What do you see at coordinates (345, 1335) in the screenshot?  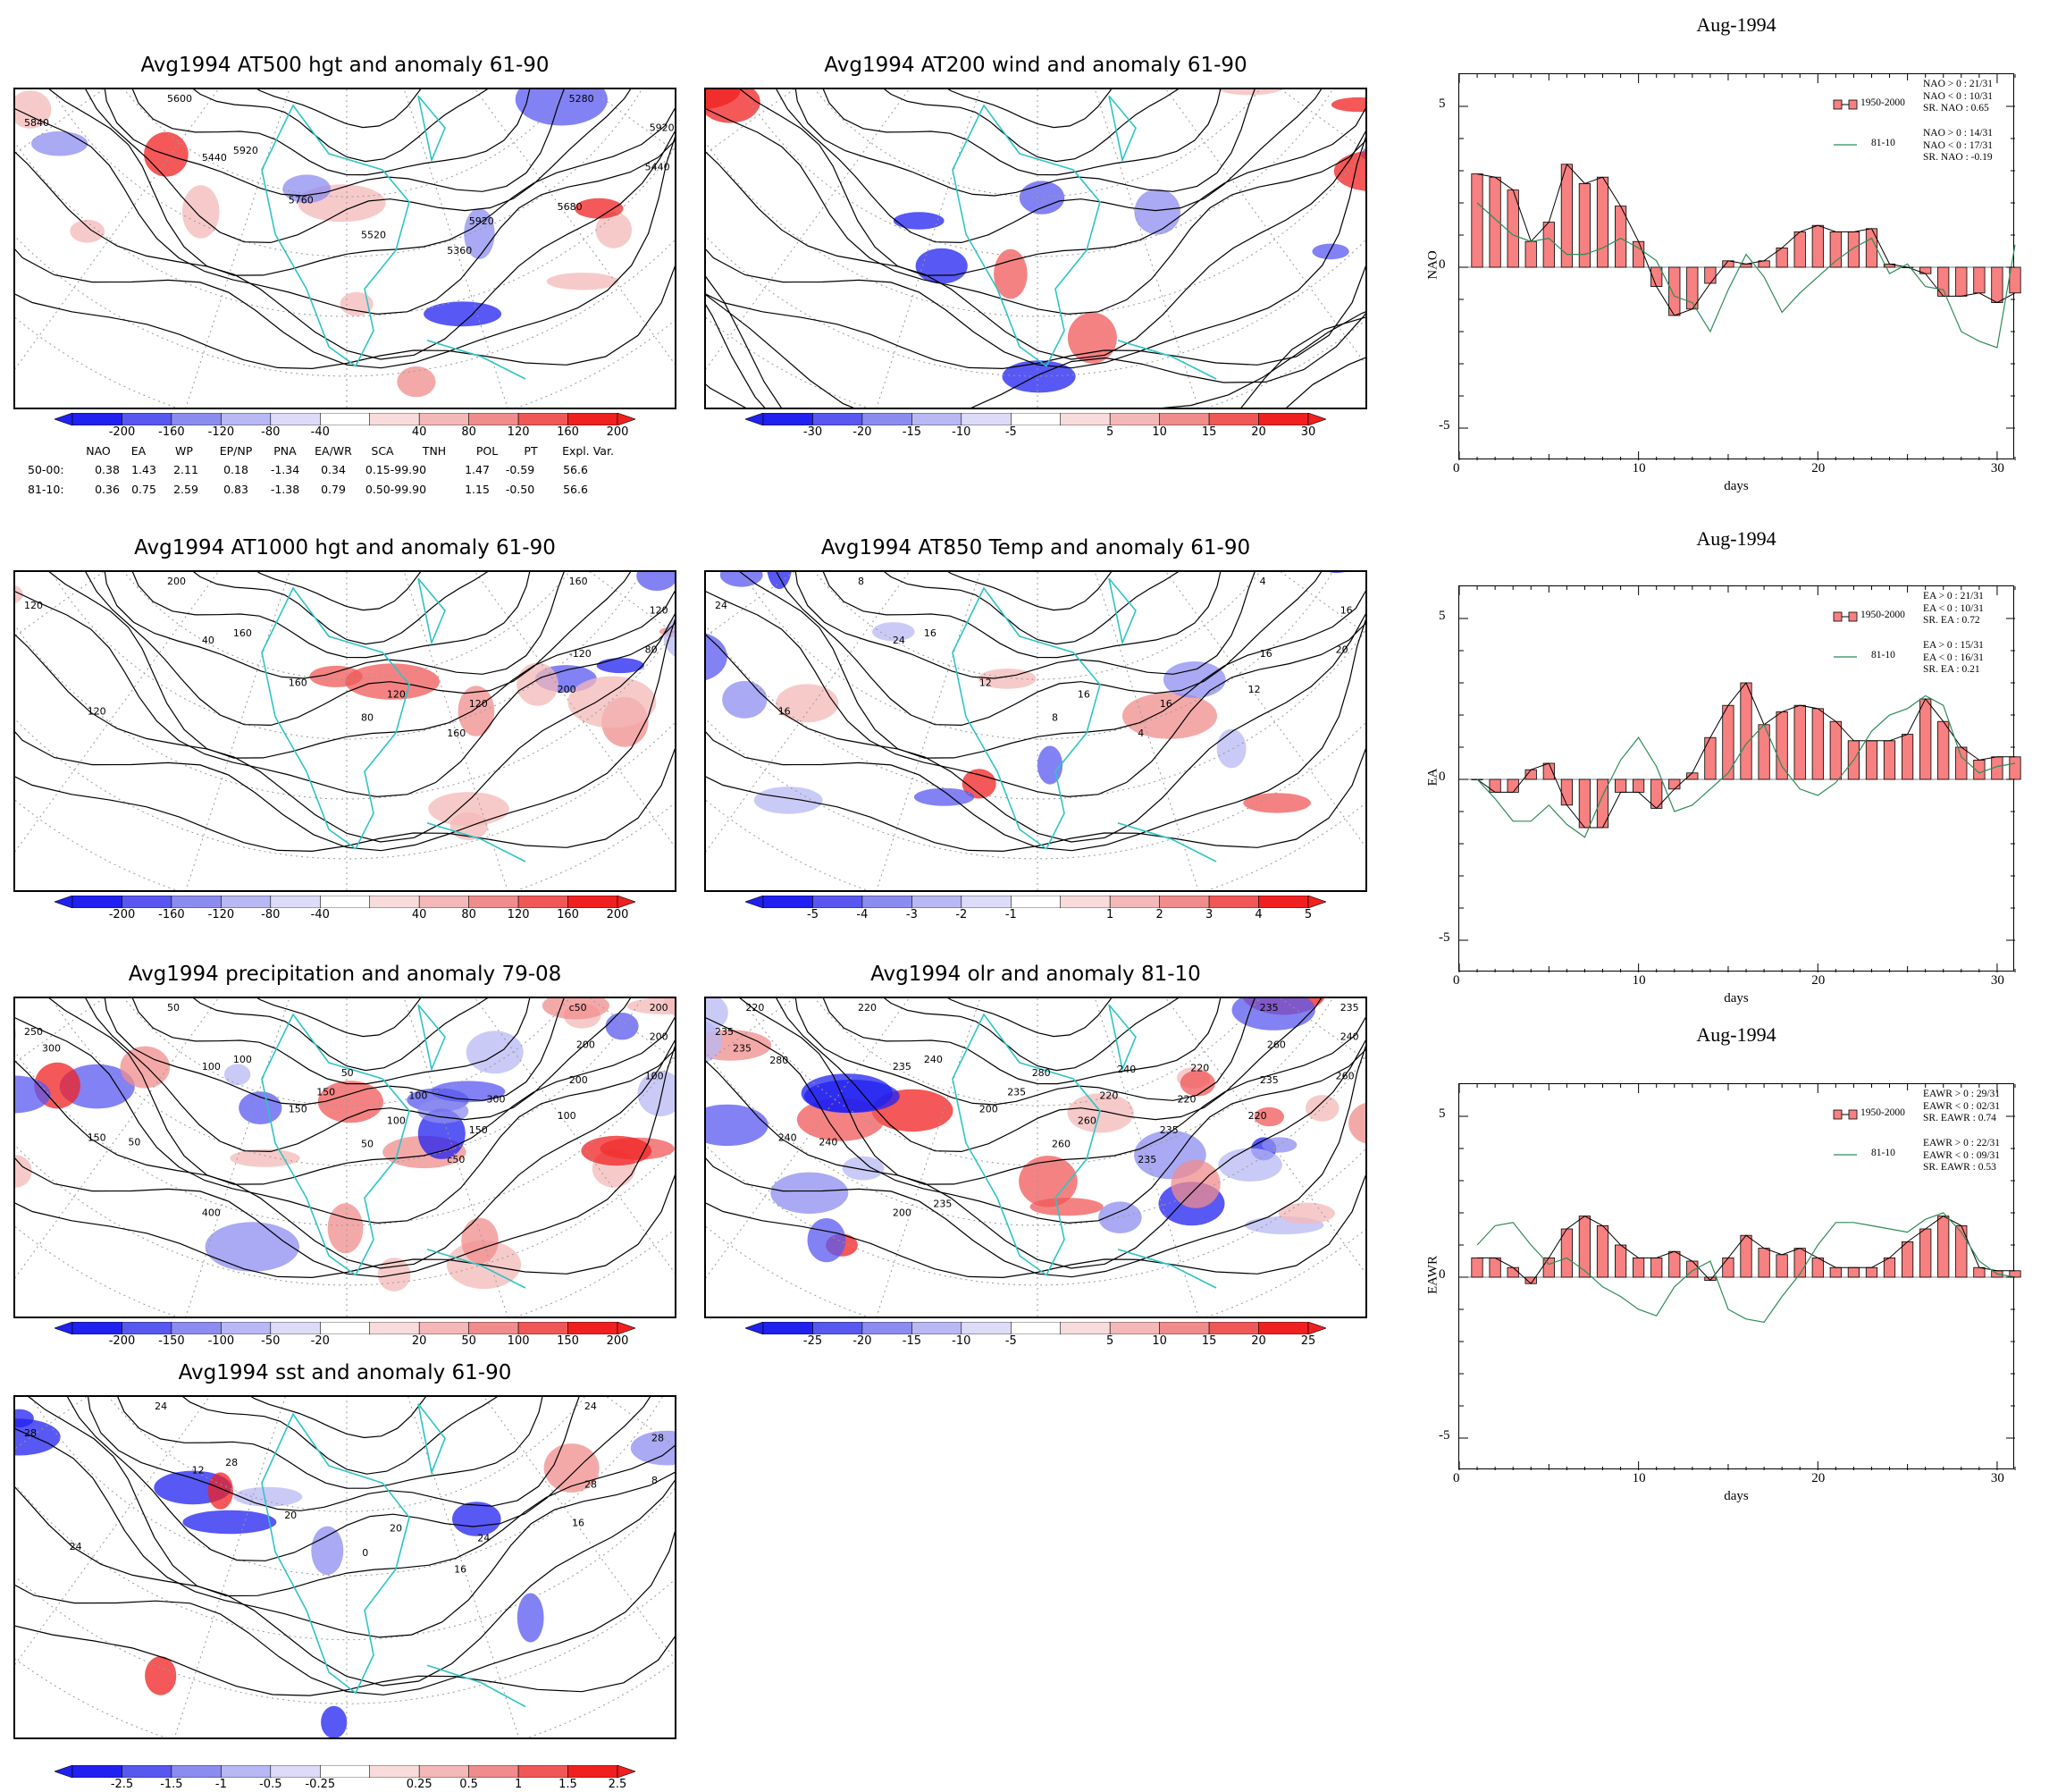 I see `colorbar: -200 -150 -100 -50 -20 20 50 100 150 200` at bounding box center [345, 1335].